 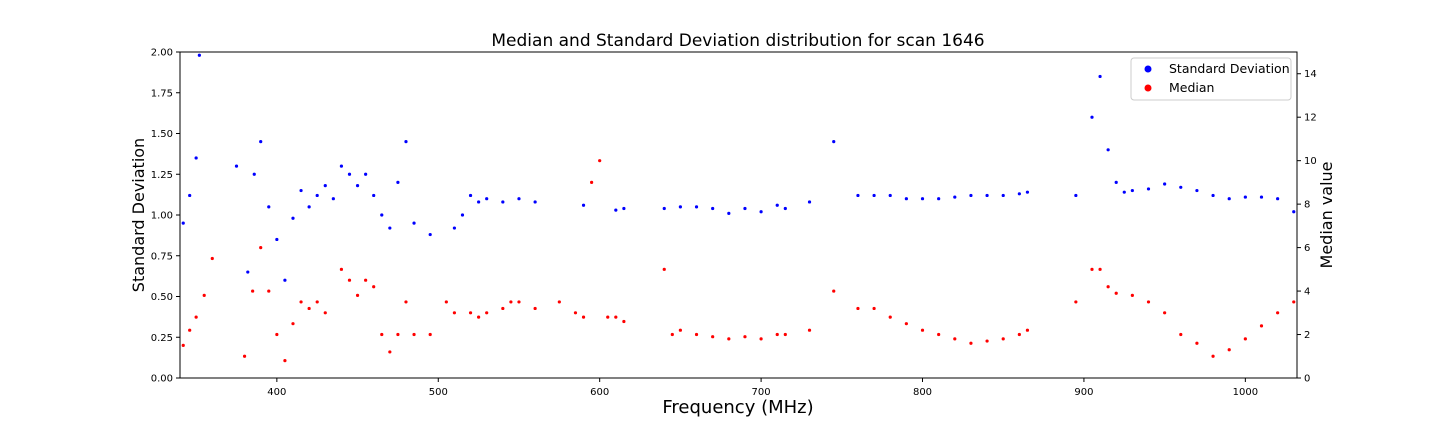 What do you see at coordinates (1191, 87) in the screenshot?
I see `legend-label-median: Median` at bounding box center [1191, 87].